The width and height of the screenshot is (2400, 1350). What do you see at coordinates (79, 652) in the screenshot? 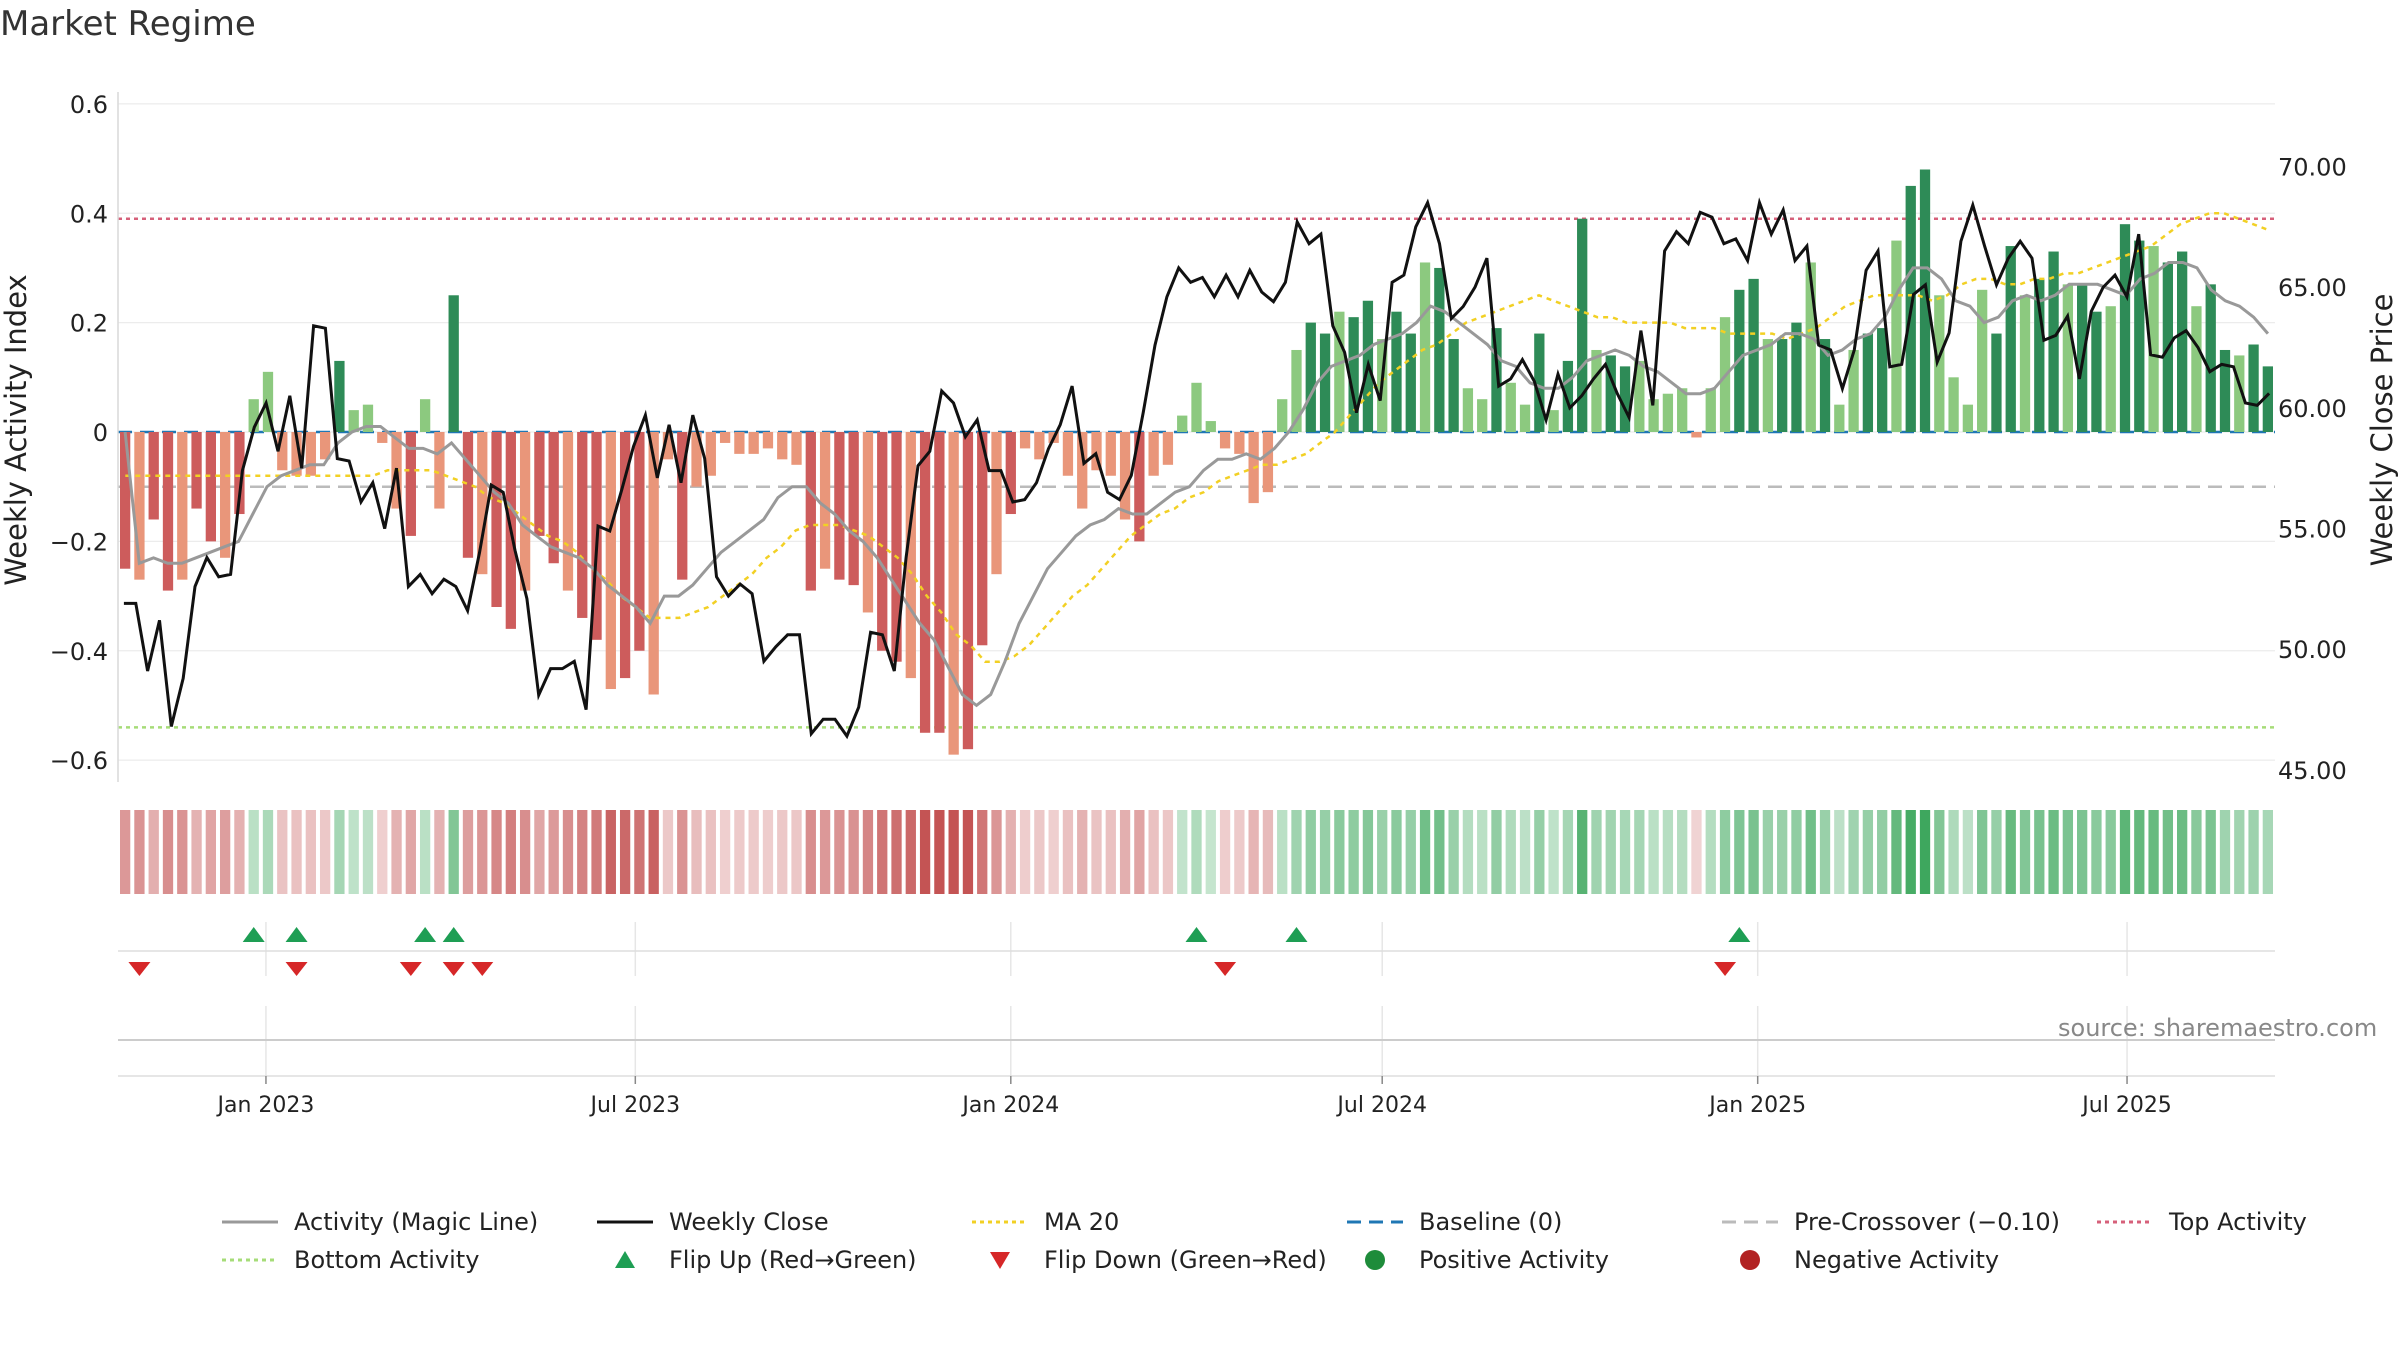
I see `y-left-tick-label: −0.4` at bounding box center [79, 652].